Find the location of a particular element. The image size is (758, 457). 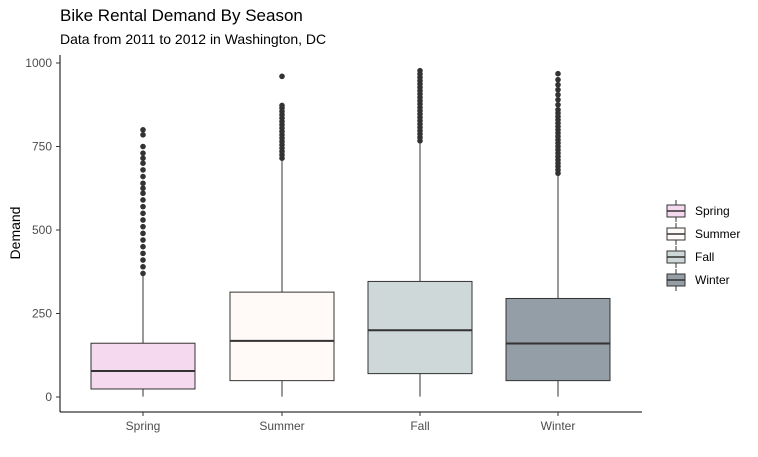

legend-label: Spring is located at coordinates (712, 211).